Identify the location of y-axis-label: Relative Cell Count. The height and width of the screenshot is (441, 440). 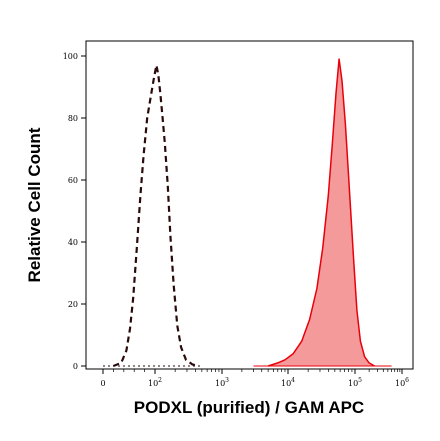
(34, 204).